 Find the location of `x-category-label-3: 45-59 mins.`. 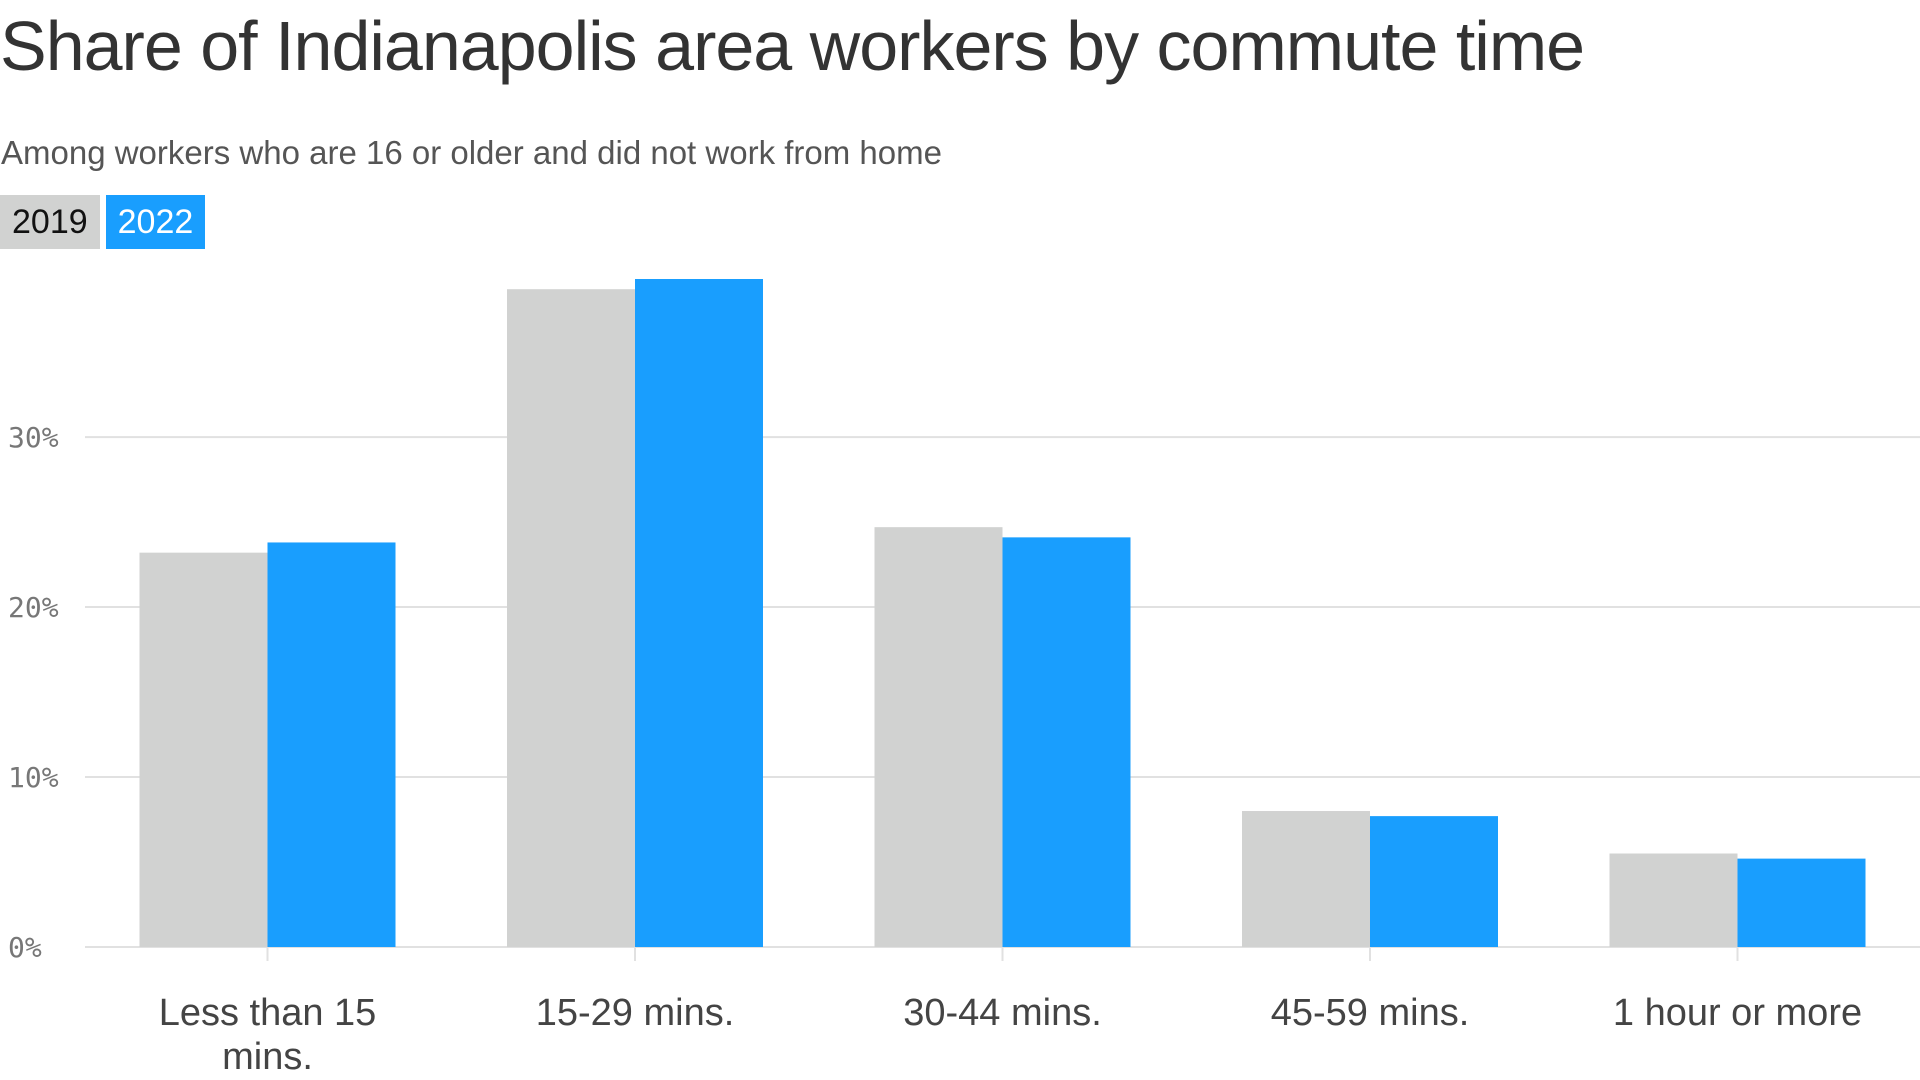

x-category-label-3: 45-59 mins. is located at coordinates (1370, 1013).